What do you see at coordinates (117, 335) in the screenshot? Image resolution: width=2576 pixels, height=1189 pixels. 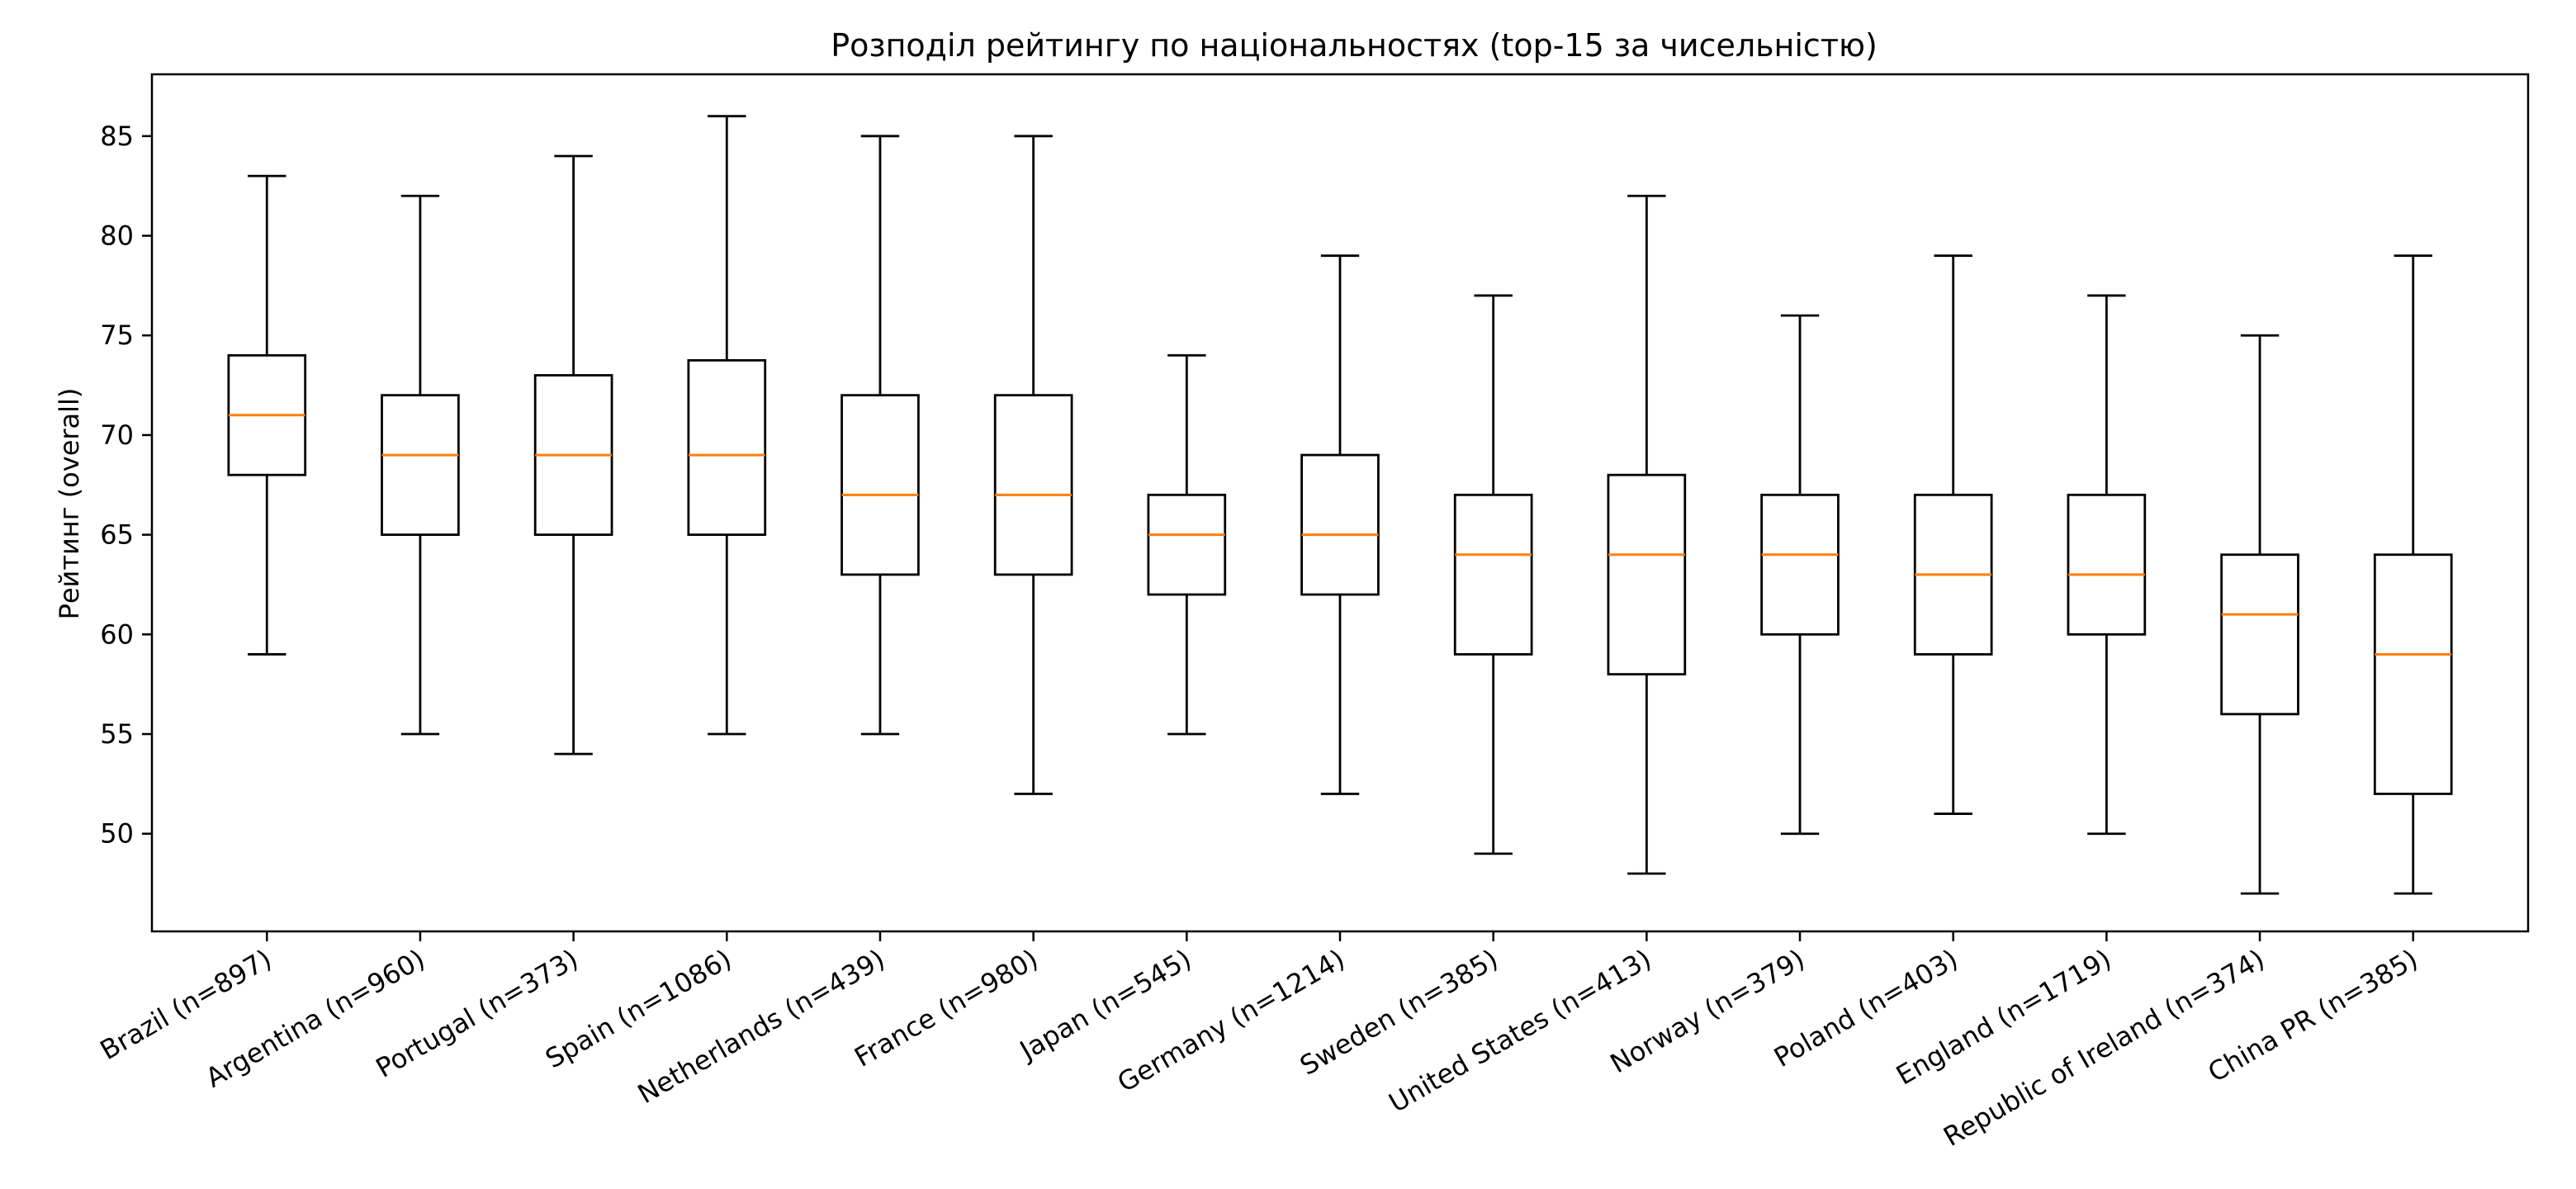 I see `y-tick-label: 75` at bounding box center [117, 335].